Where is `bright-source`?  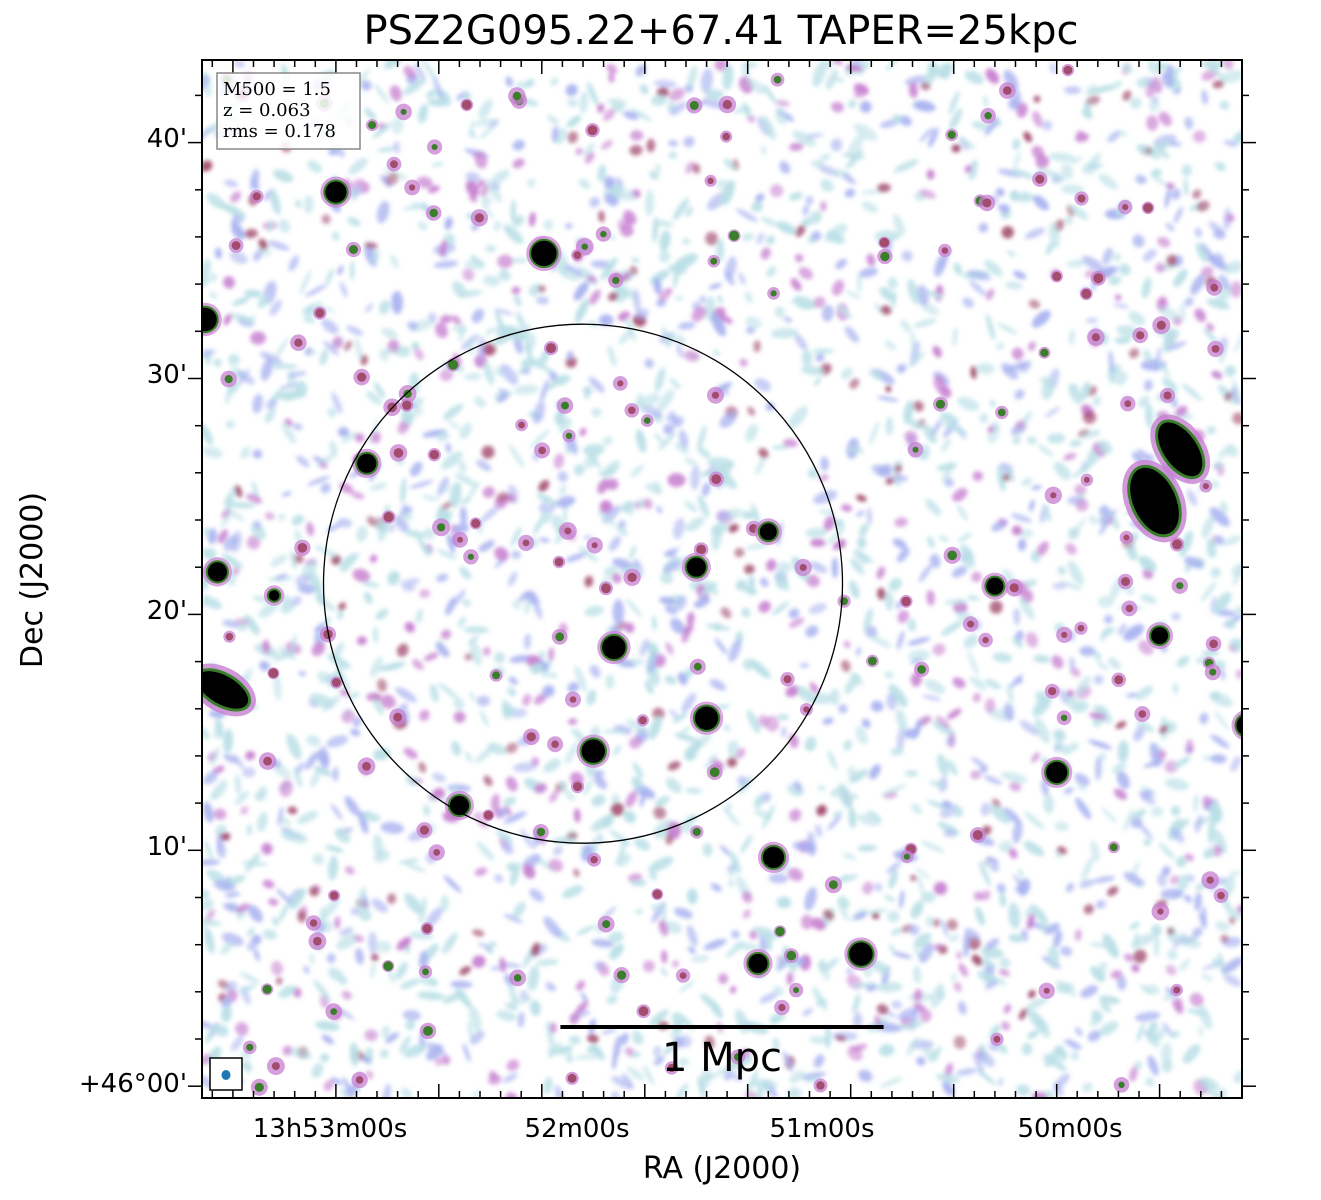 bright-source is located at coordinates (861, 954).